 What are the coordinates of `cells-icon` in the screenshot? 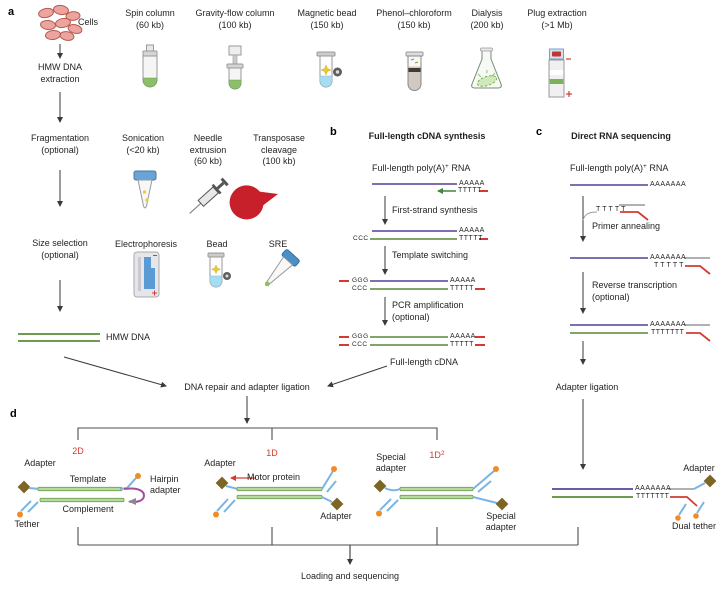 It's located at (60, 22).